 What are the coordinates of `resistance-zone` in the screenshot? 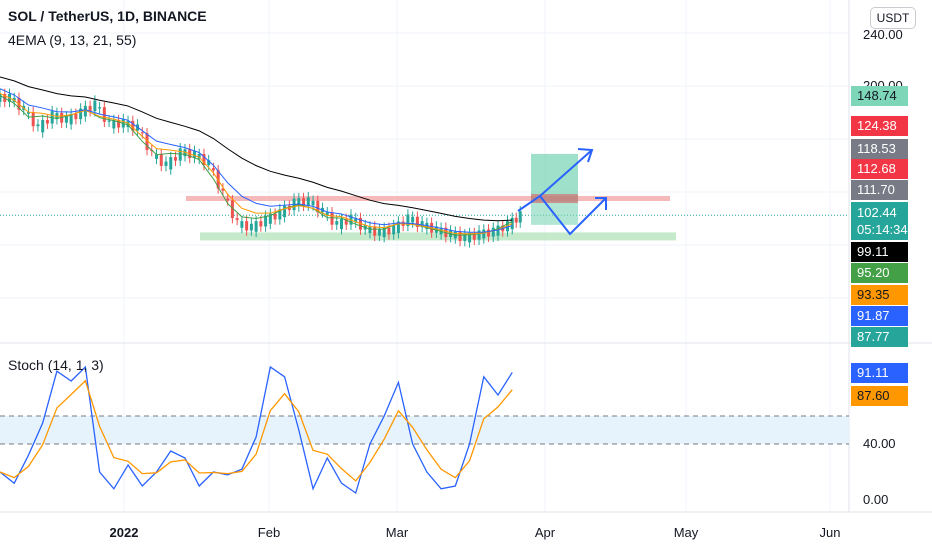 It's located at (428, 198).